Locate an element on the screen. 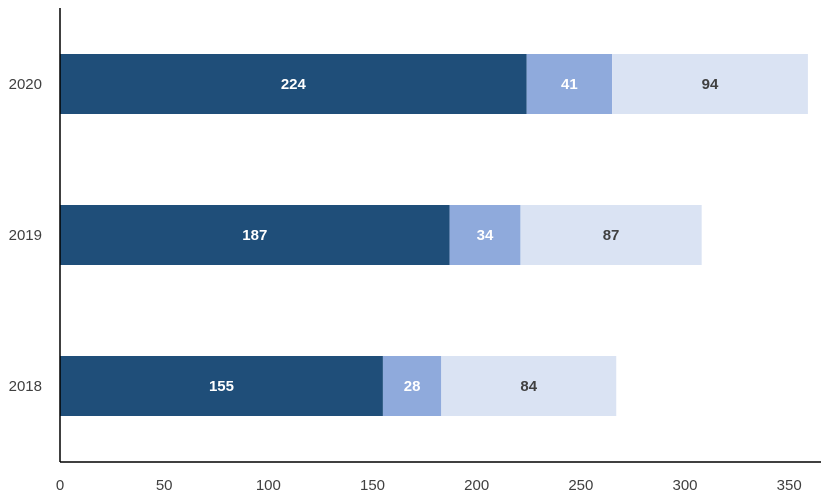 This screenshot has width=821, height=500. x-tick-label-300: 300 is located at coordinates (684, 485).